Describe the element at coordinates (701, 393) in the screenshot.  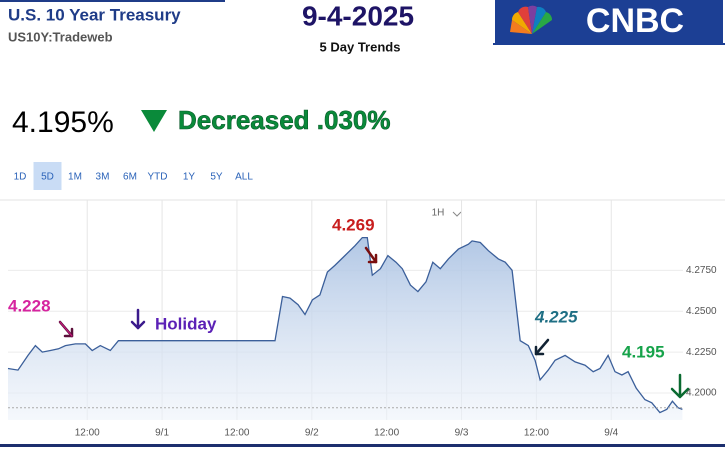
I see `y-tick-label: 4.2000` at that location.